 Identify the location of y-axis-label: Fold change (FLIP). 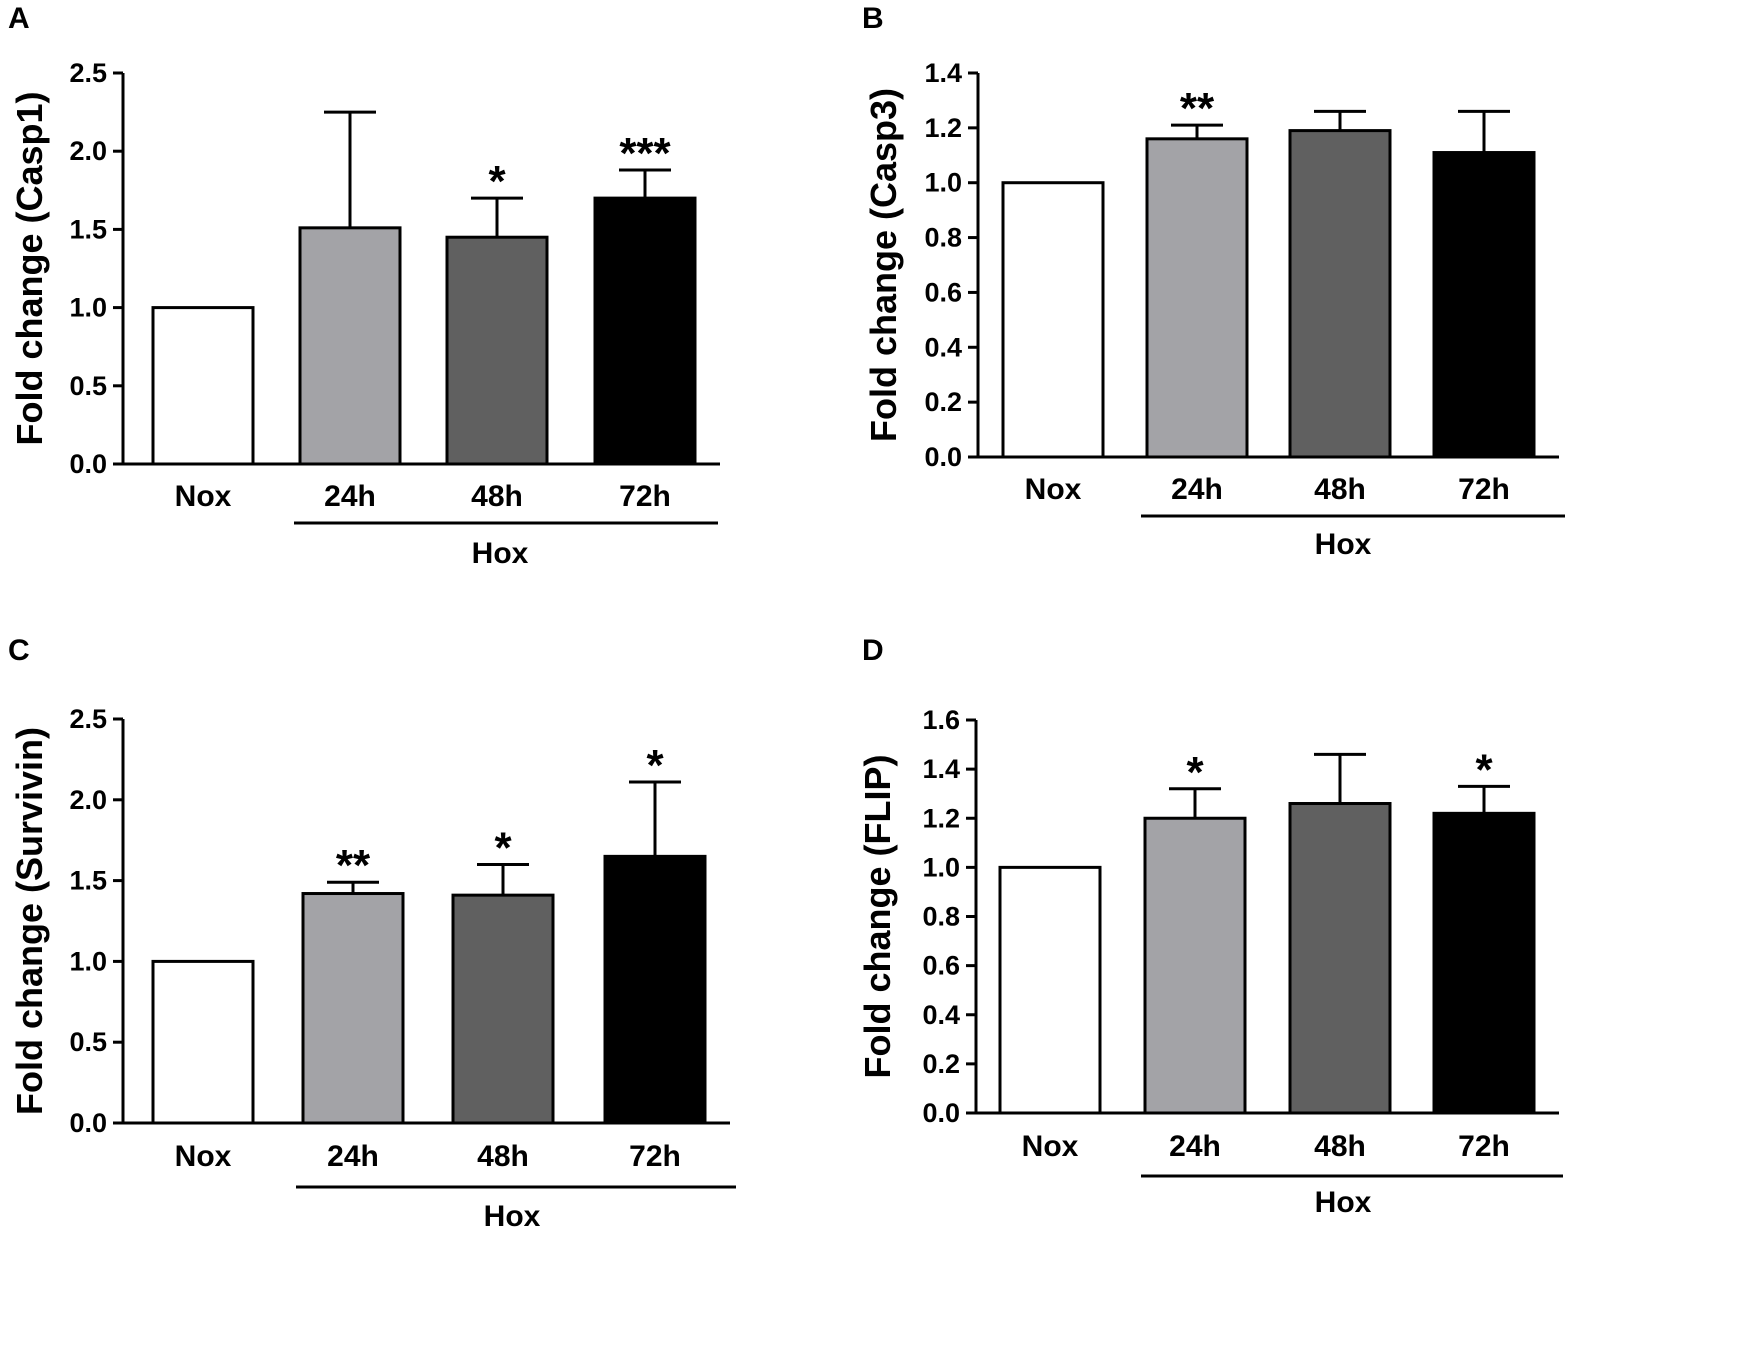
(877, 917).